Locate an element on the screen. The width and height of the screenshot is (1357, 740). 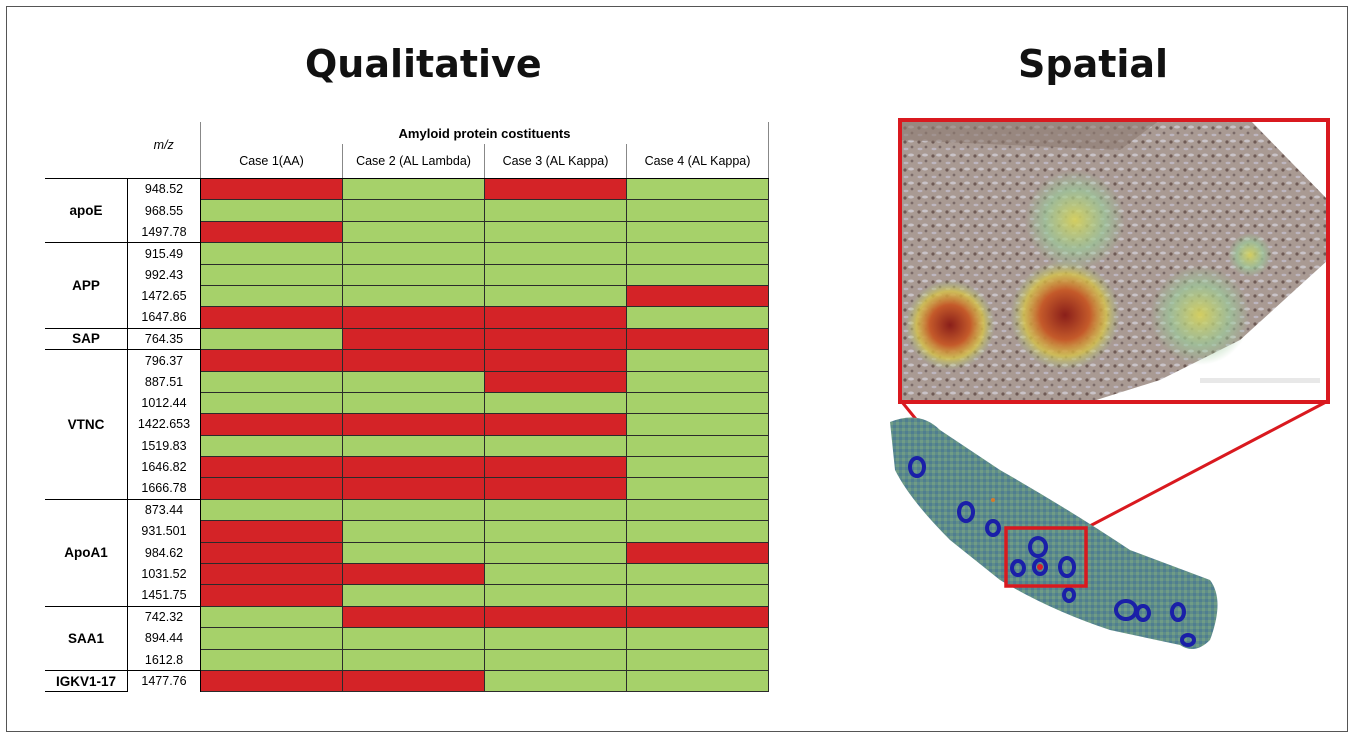
table-row: SAA1 742.32 is located at coordinates (407, 638).